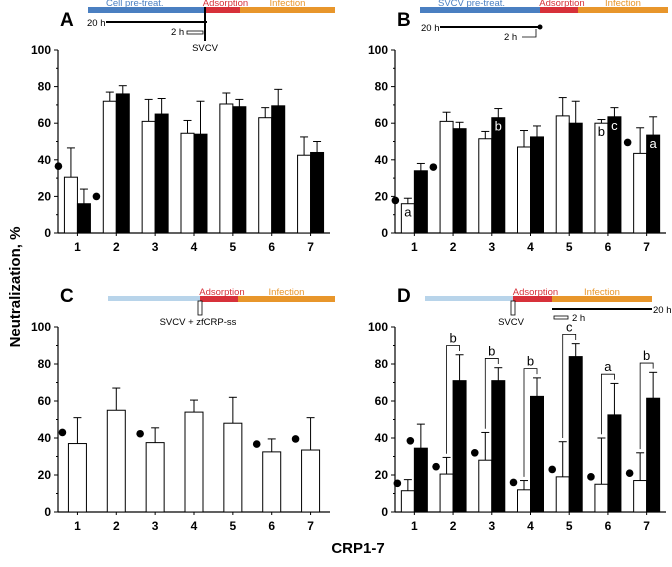 The height and width of the screenshot is (567, 672). What do you see at coordinates (155, 247) in the screenshot?
I see `x-tick-label: 3` at bounding box center [155, 247].